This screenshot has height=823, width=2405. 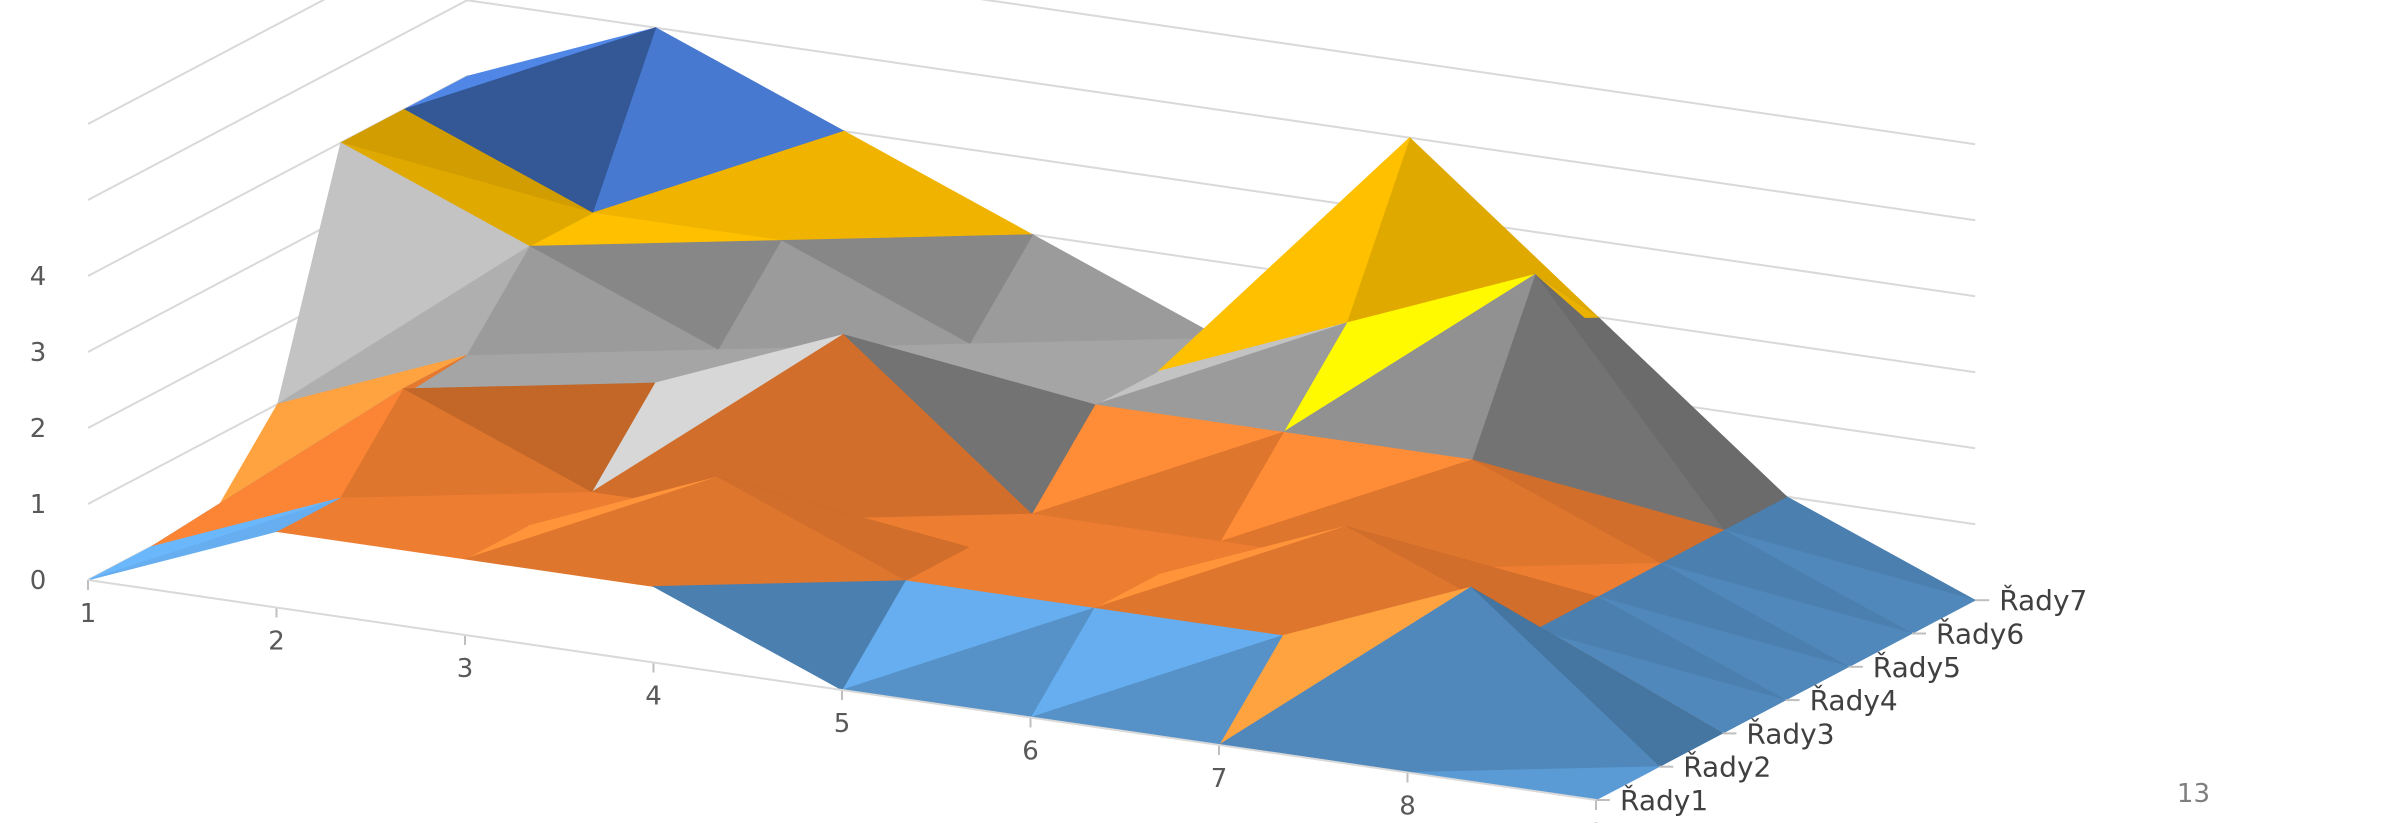 I want to click on x-tick-label: 3, so click(x=465, y=669).